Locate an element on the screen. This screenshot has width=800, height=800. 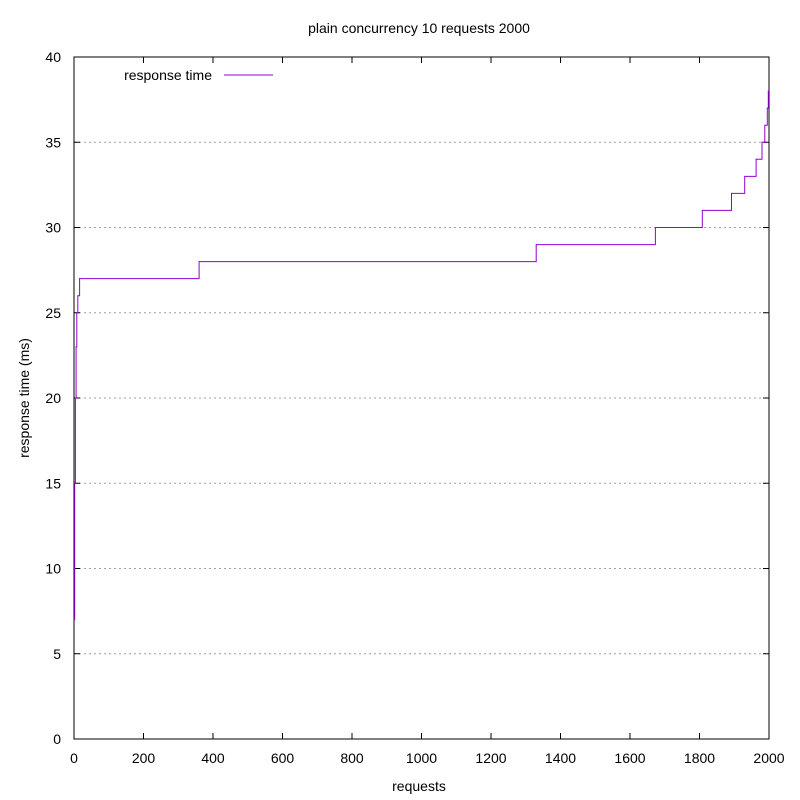
y-tick-label: 25 is located at coordinates (53, 313).